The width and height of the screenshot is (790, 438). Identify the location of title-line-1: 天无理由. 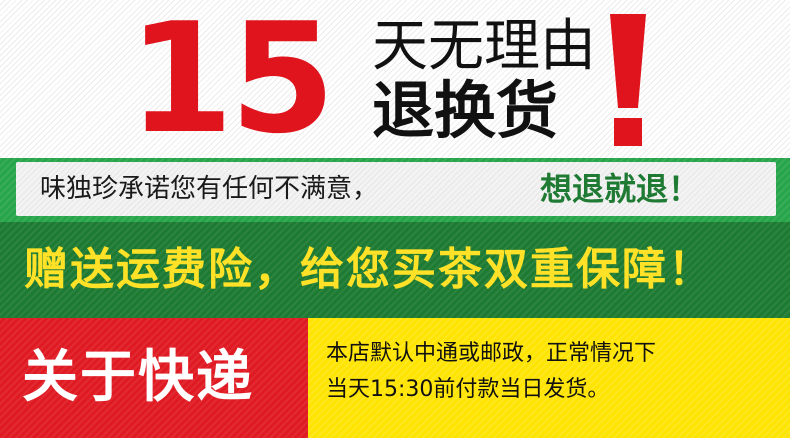
(484, 46).